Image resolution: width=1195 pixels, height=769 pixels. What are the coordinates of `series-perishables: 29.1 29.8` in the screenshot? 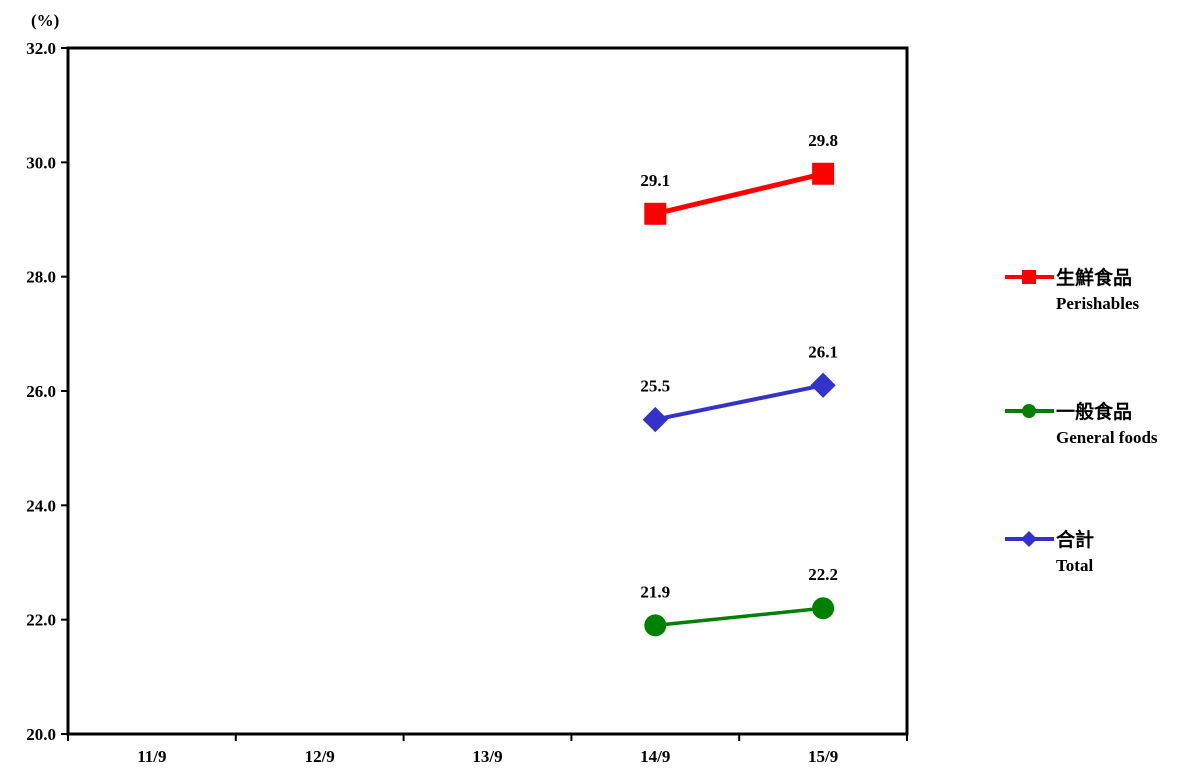 It's located at (739, 178).